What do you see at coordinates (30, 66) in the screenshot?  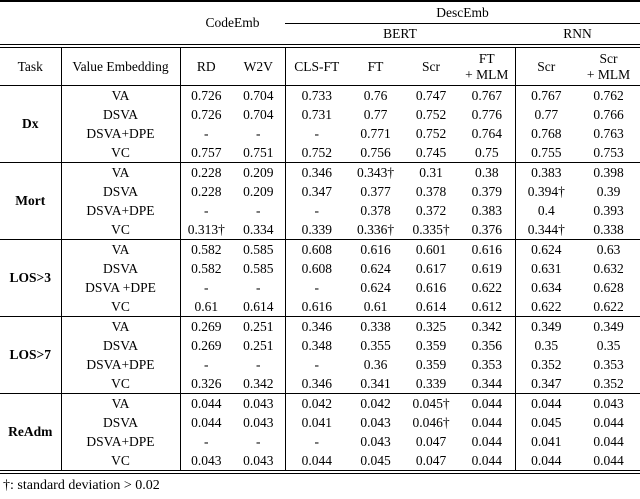 I see `column-header-task: Task` at bounding box center [30, 66].